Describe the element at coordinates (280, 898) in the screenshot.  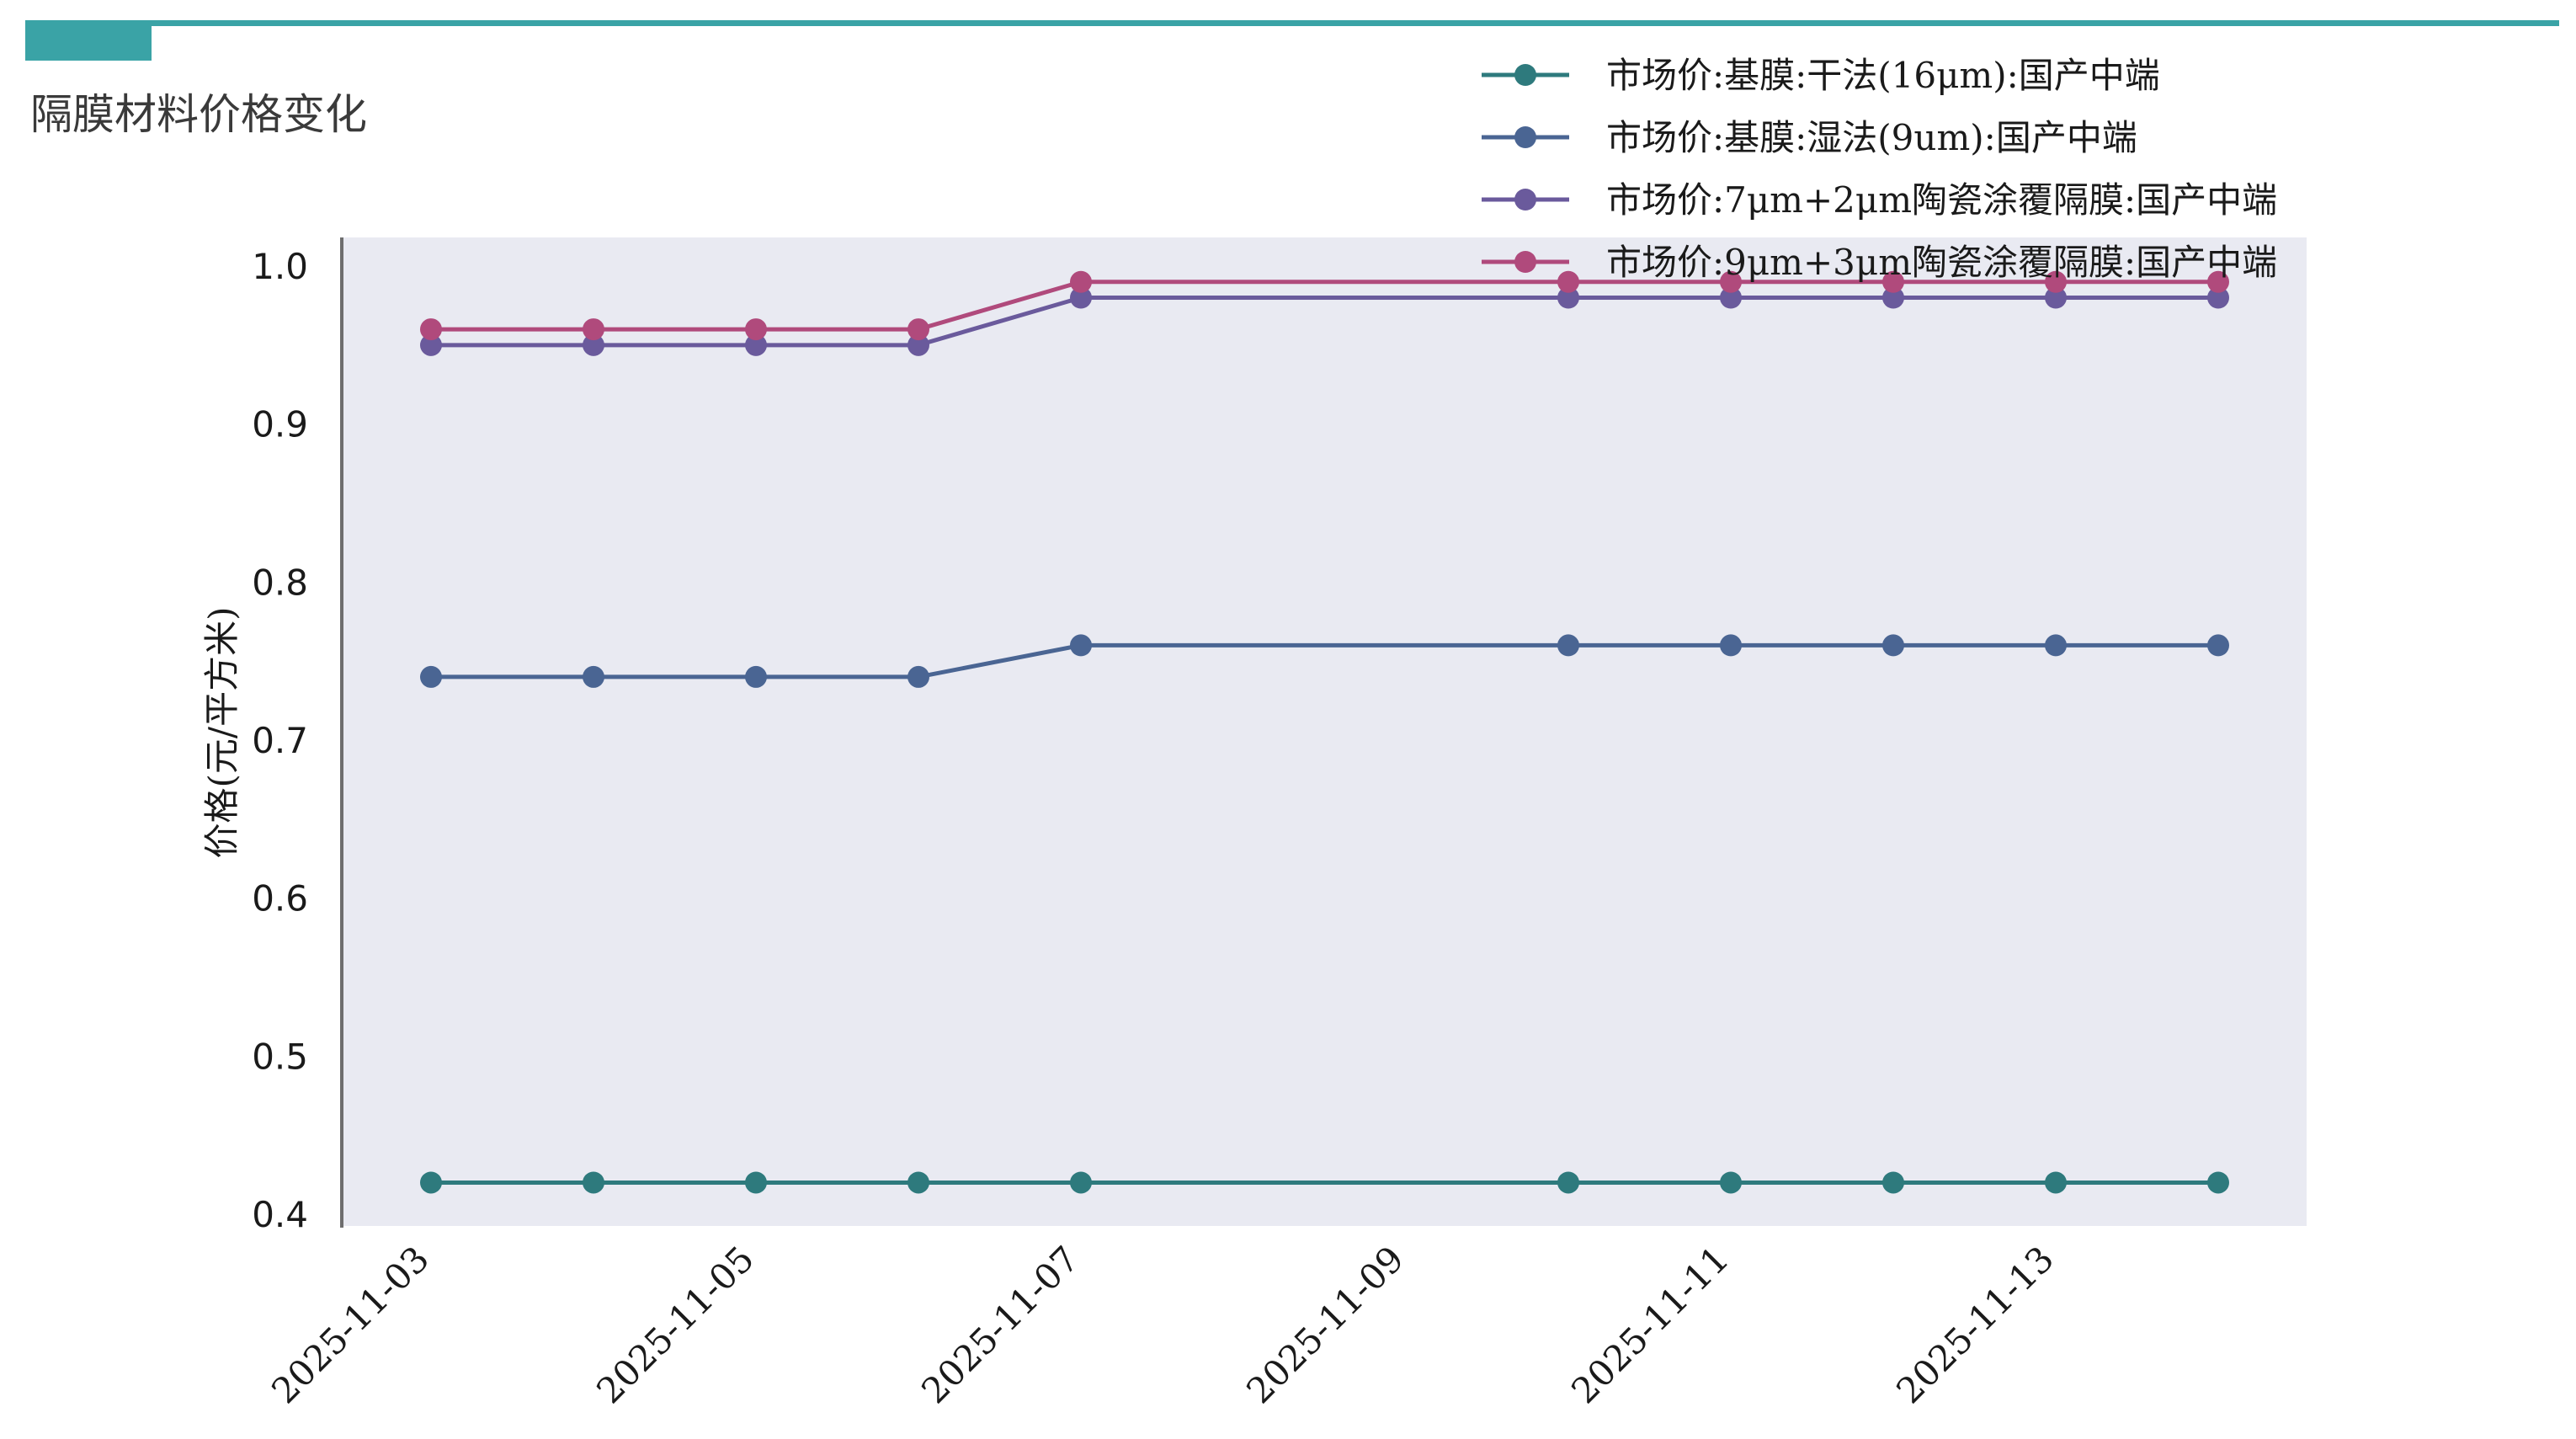
I see `y-tick-label: 0.6` at that location.